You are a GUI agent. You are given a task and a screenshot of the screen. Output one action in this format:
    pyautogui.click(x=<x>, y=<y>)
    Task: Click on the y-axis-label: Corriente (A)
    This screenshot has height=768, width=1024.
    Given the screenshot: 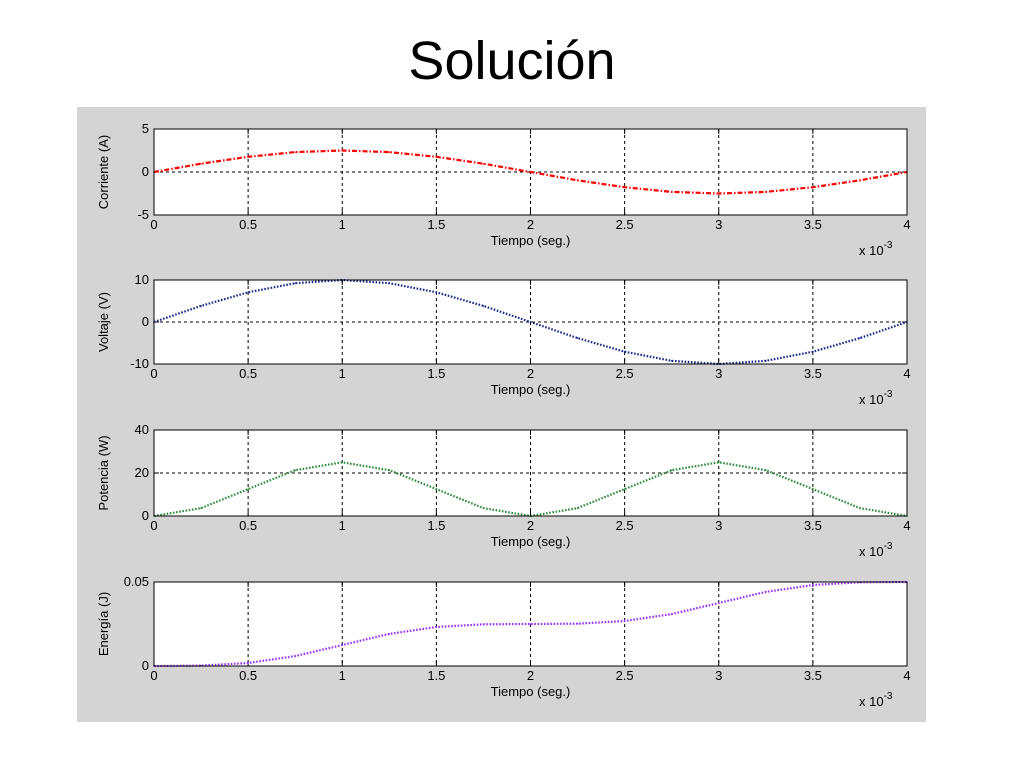 What is the action you would take?
    pyautogui.click(x=103, y=172)
    